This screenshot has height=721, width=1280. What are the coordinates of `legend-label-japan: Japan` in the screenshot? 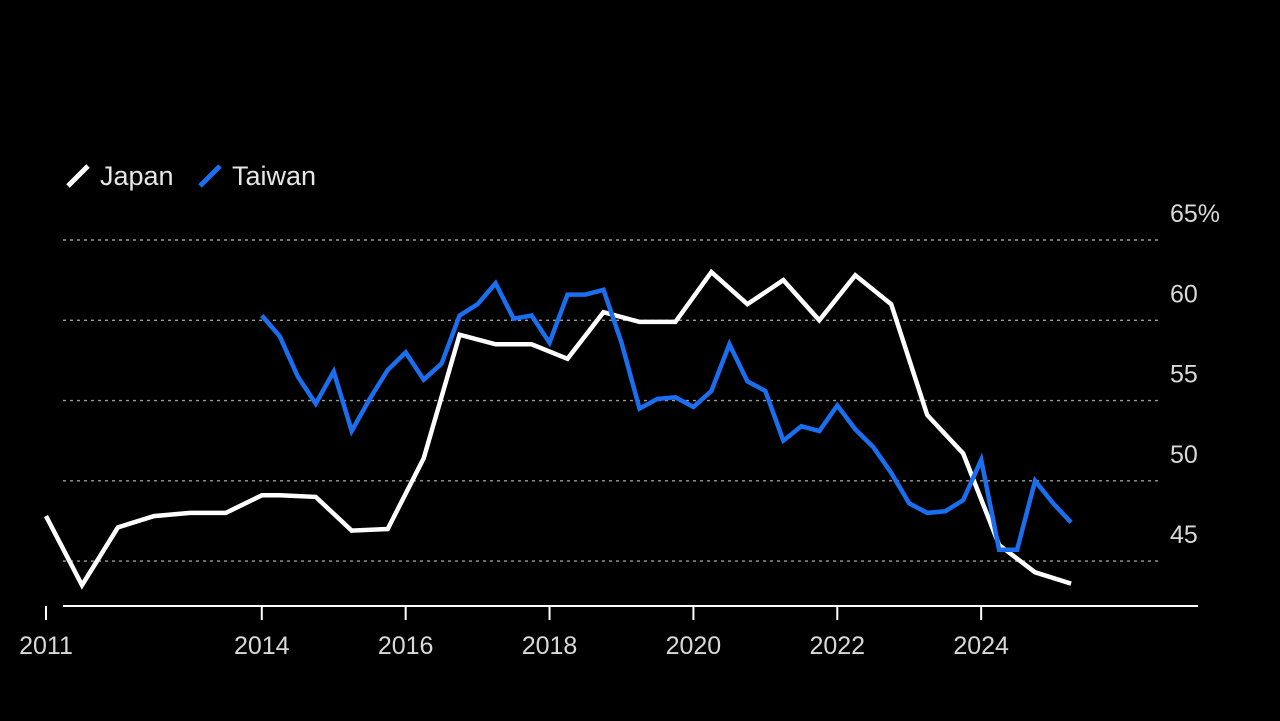 It's located at (137, 176).